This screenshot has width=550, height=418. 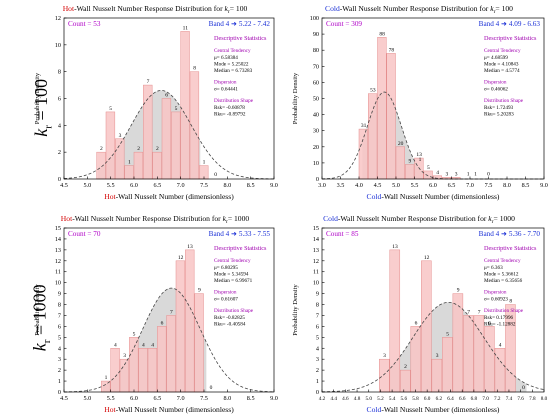 What do you see at coordinates (186, 28) in the screenshot?
I see `bar-count-label: 11` at bounding box center [186, 28].